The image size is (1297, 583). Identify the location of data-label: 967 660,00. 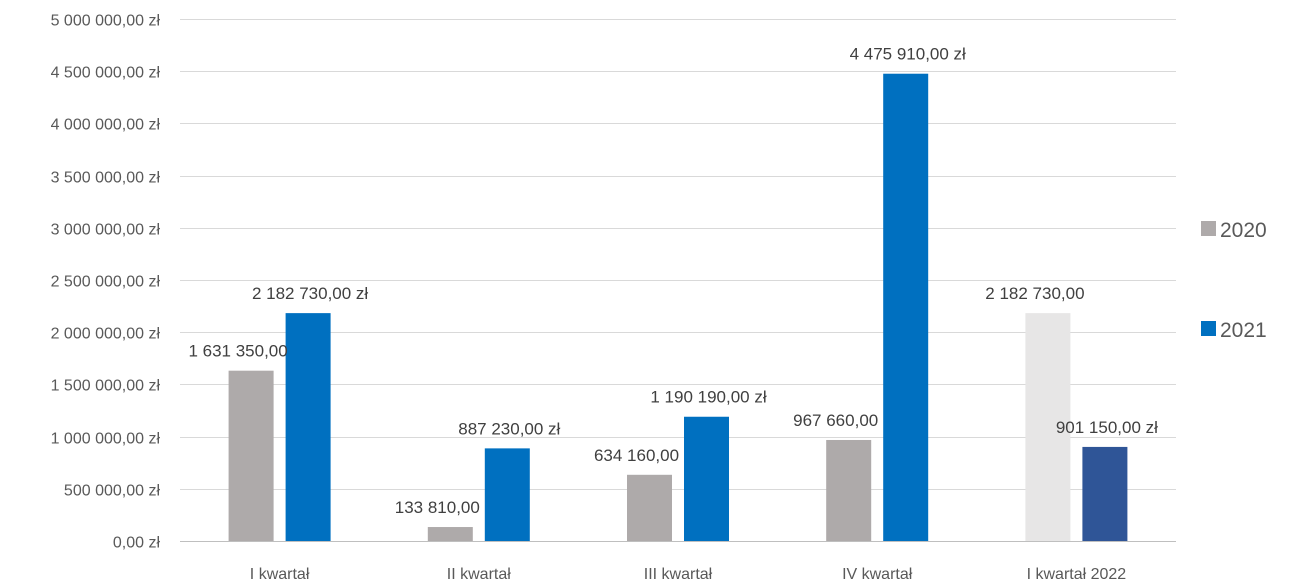
(835, 420).